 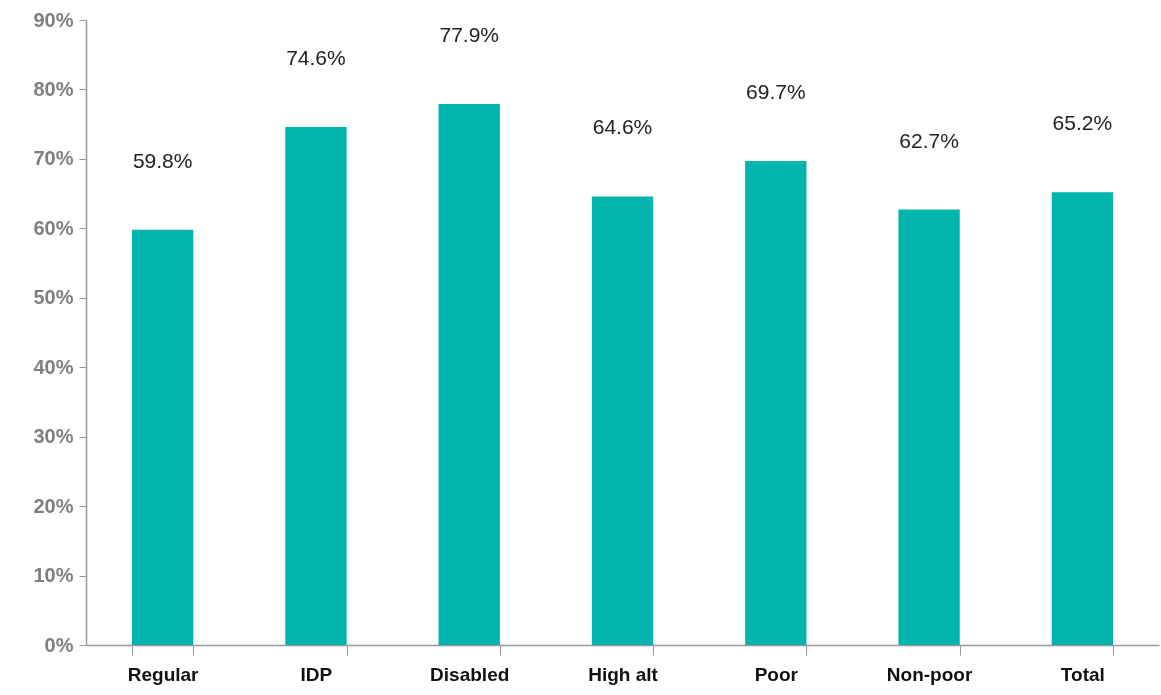 I want to click on x-tick-label: Poor, so click(x=776, y=674).